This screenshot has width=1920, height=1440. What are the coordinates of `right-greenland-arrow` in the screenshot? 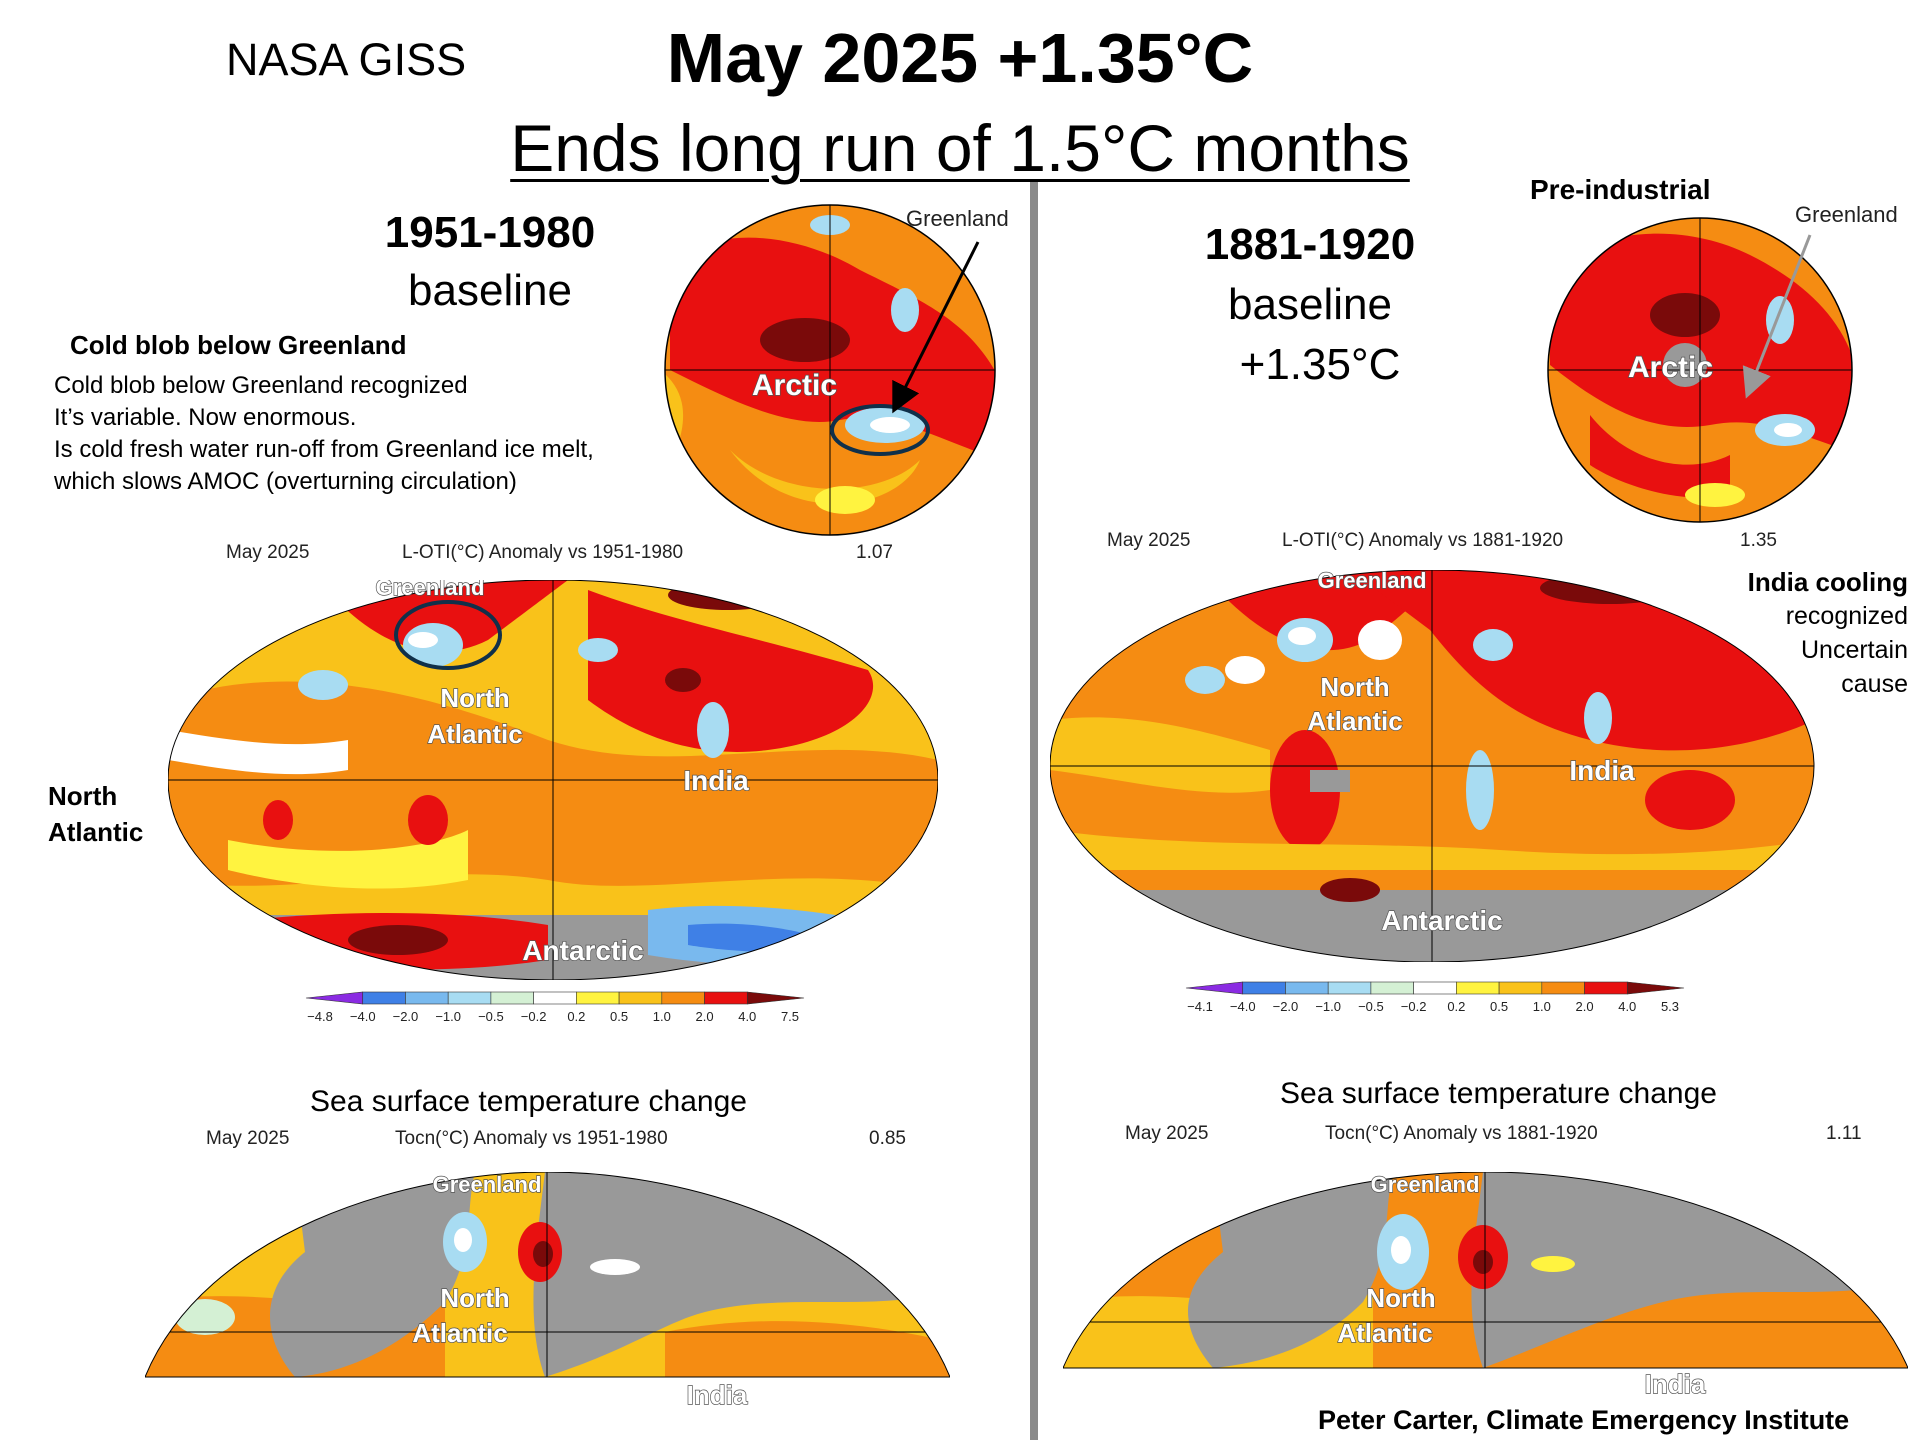 It's located at (1777, 316).